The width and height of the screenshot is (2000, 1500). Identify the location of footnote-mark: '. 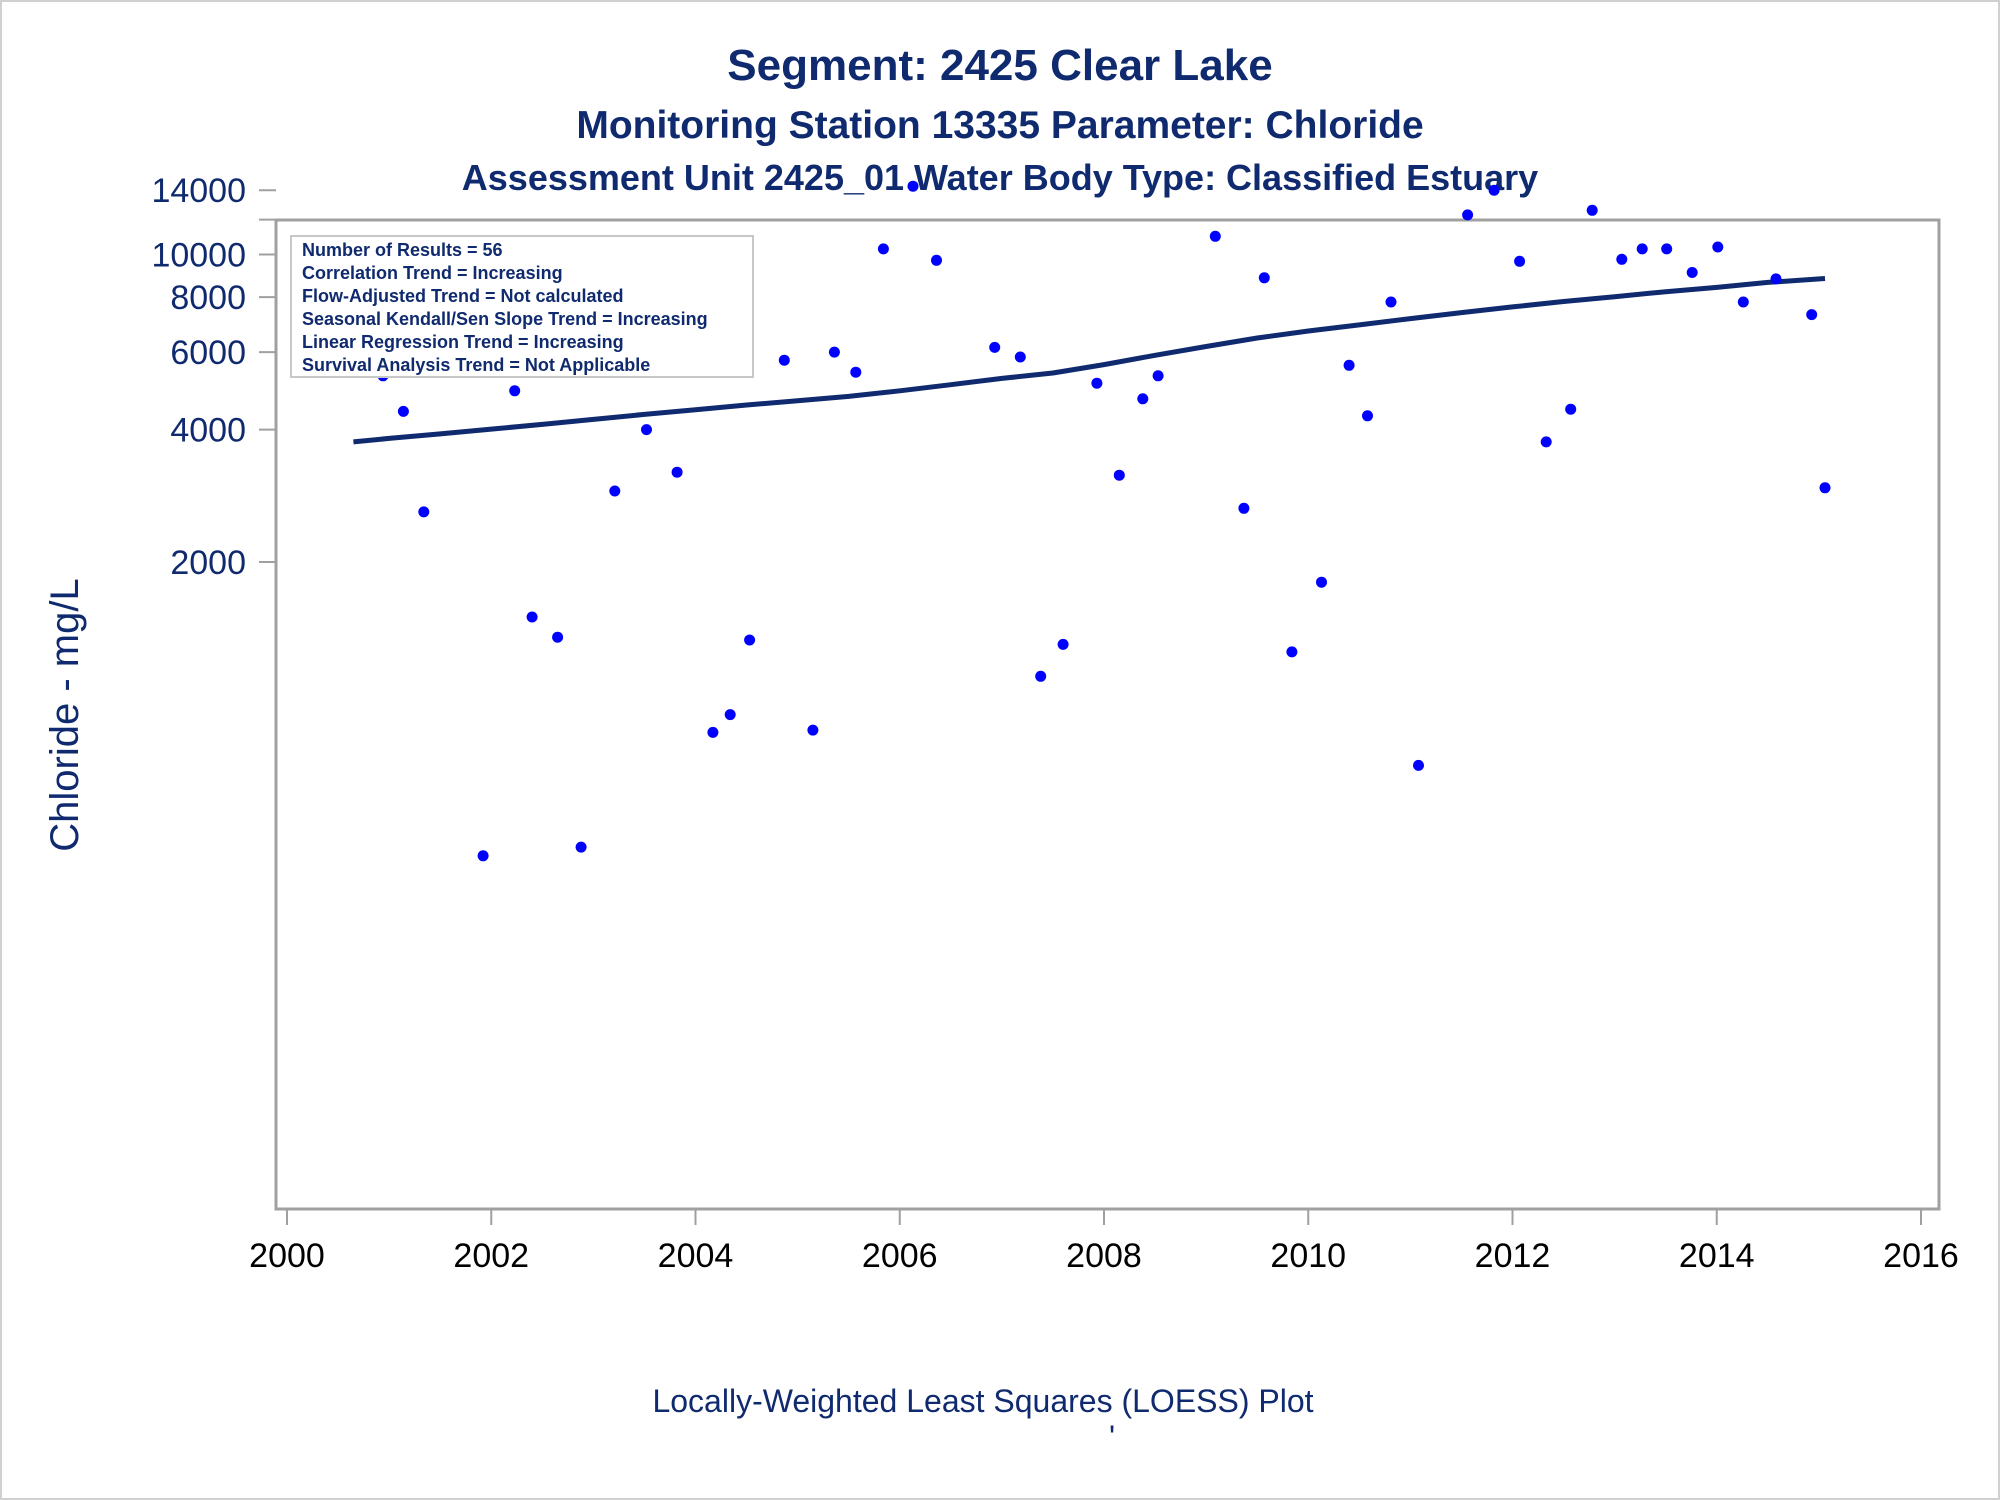
(1112, 1437).